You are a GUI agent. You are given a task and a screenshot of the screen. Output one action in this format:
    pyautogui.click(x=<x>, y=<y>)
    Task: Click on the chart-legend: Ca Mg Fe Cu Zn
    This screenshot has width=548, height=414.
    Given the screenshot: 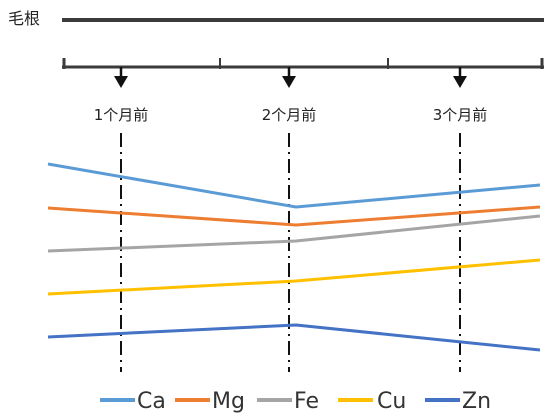 What is the action you would take?
    pyautogui.click(x=295, y=401)
    